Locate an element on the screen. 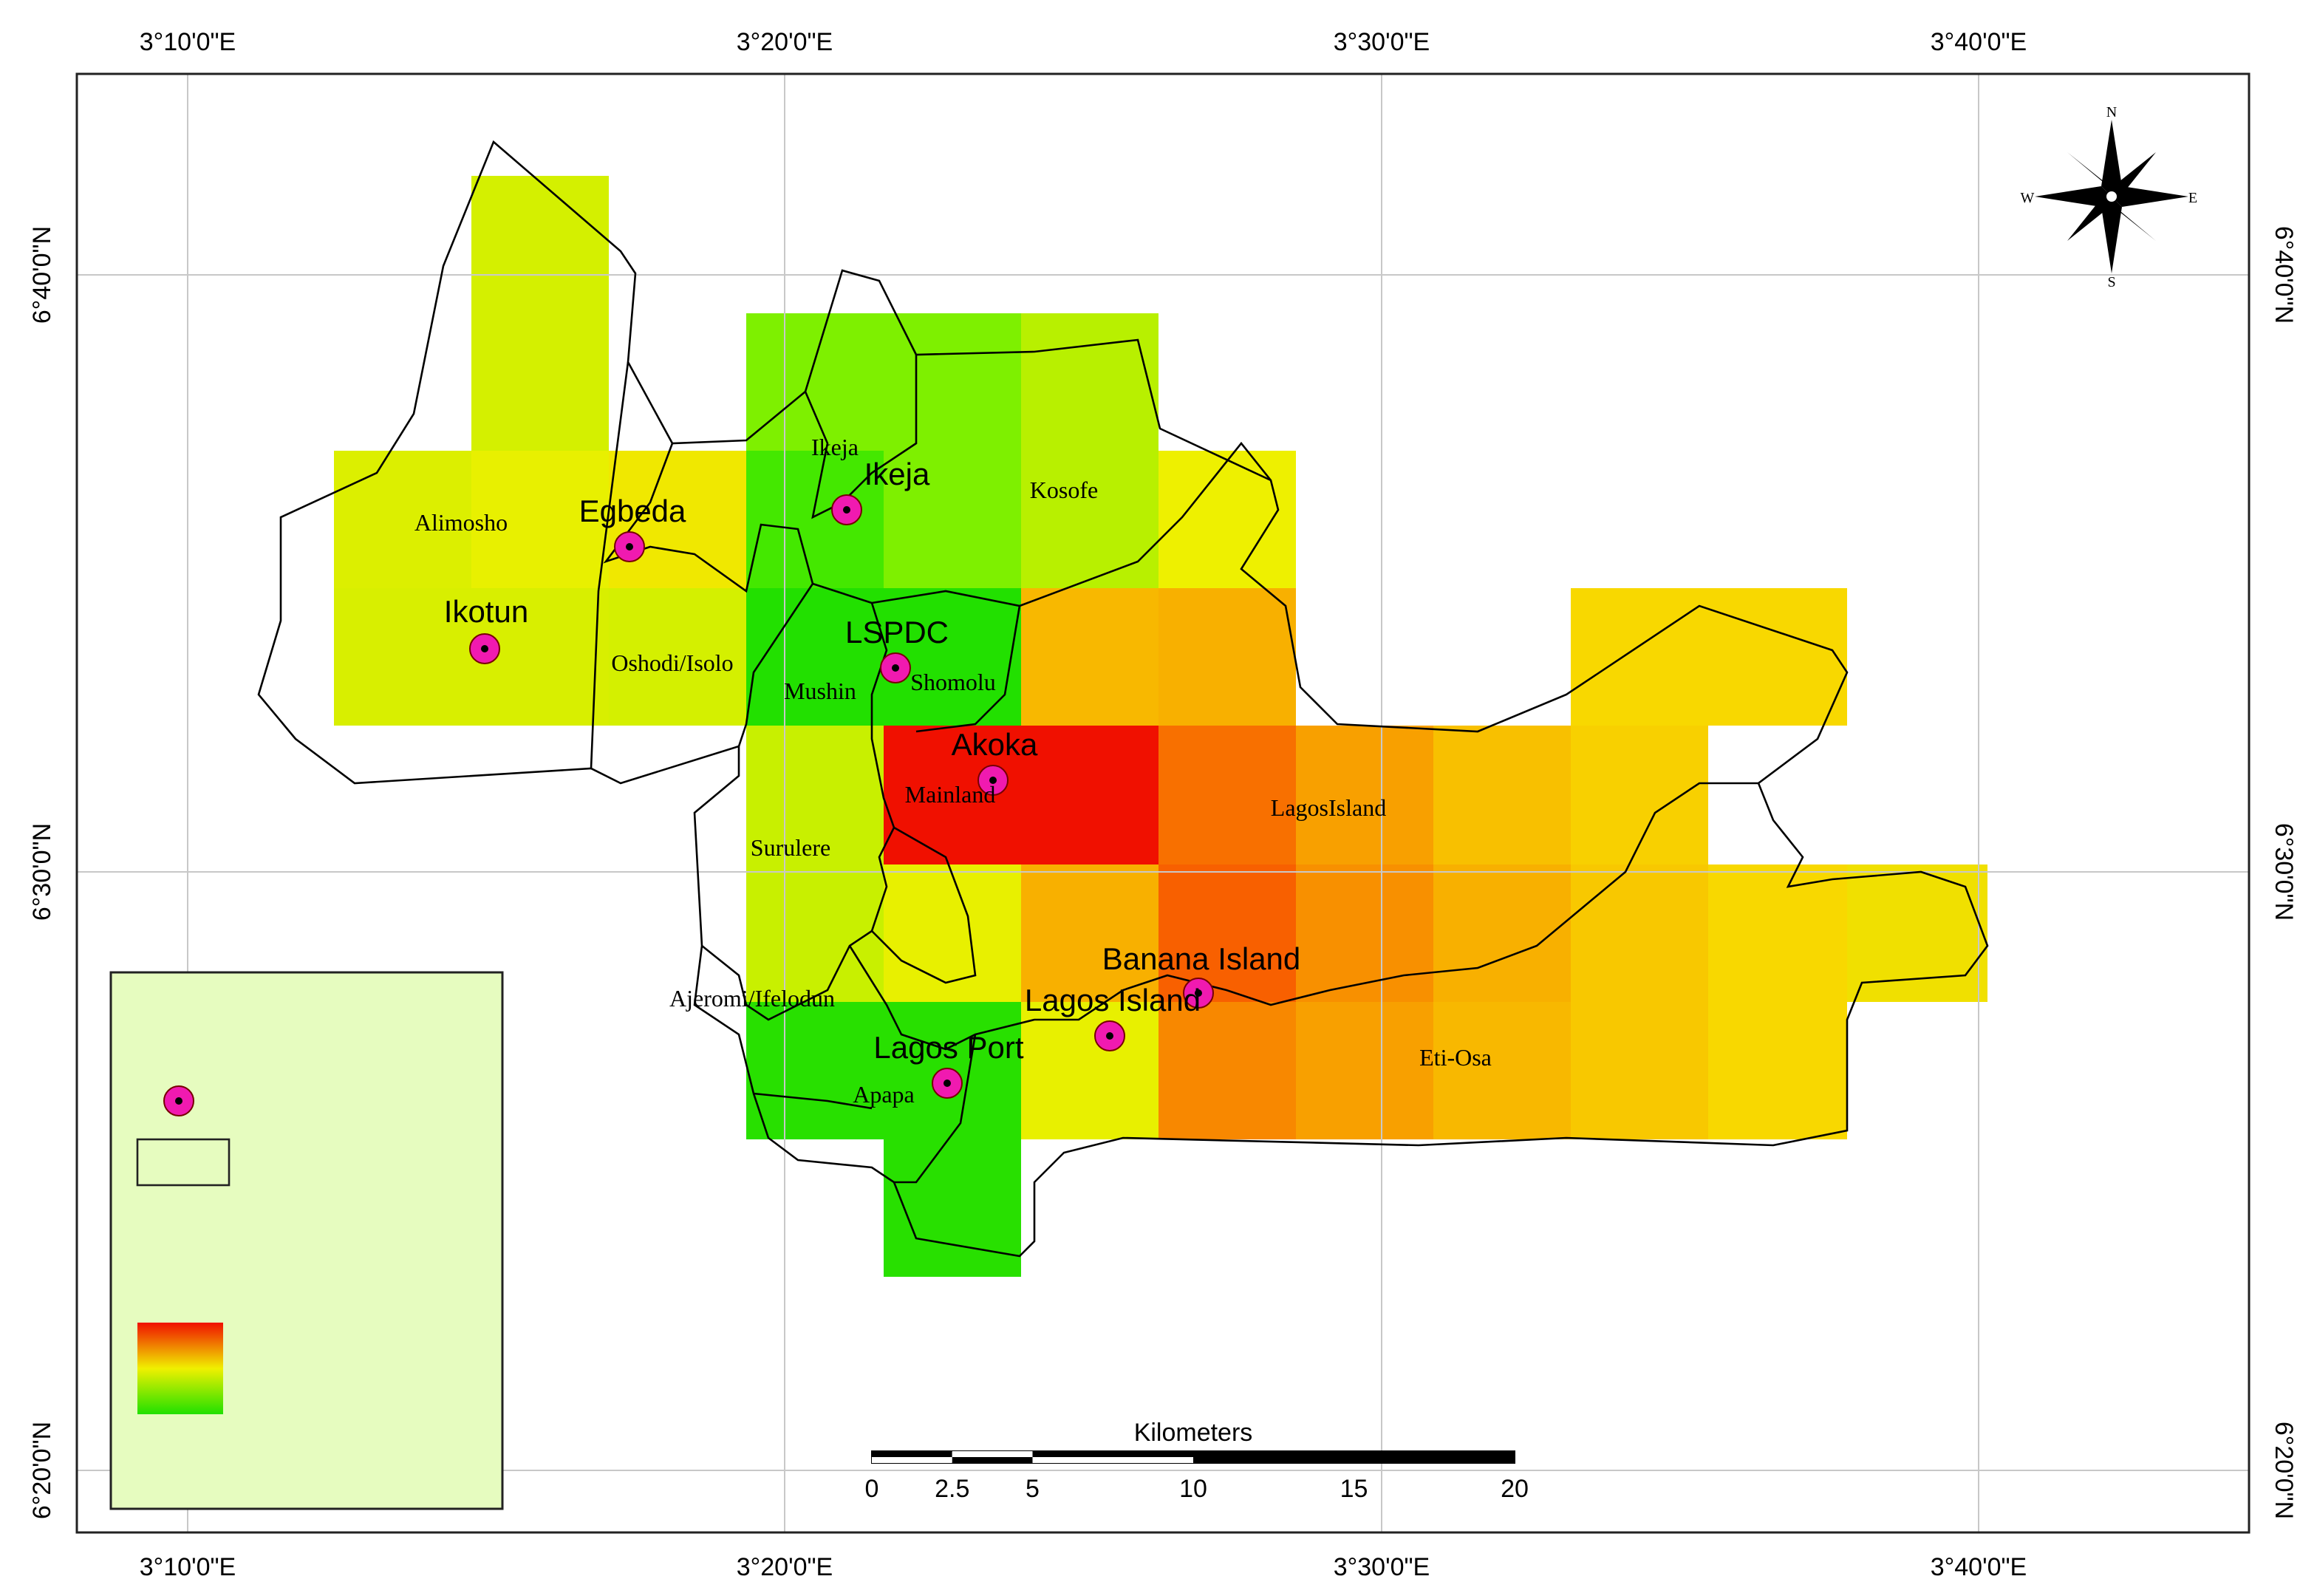 The image size is (2317, 1596). x-label-top: 3°40'0"E is located at coordinates (1979, 42).